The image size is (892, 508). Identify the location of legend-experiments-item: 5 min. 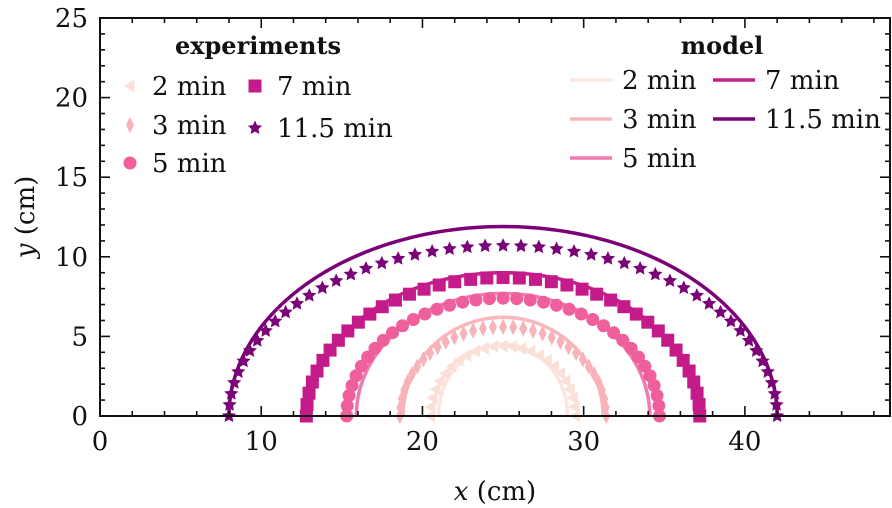
(175, 164).